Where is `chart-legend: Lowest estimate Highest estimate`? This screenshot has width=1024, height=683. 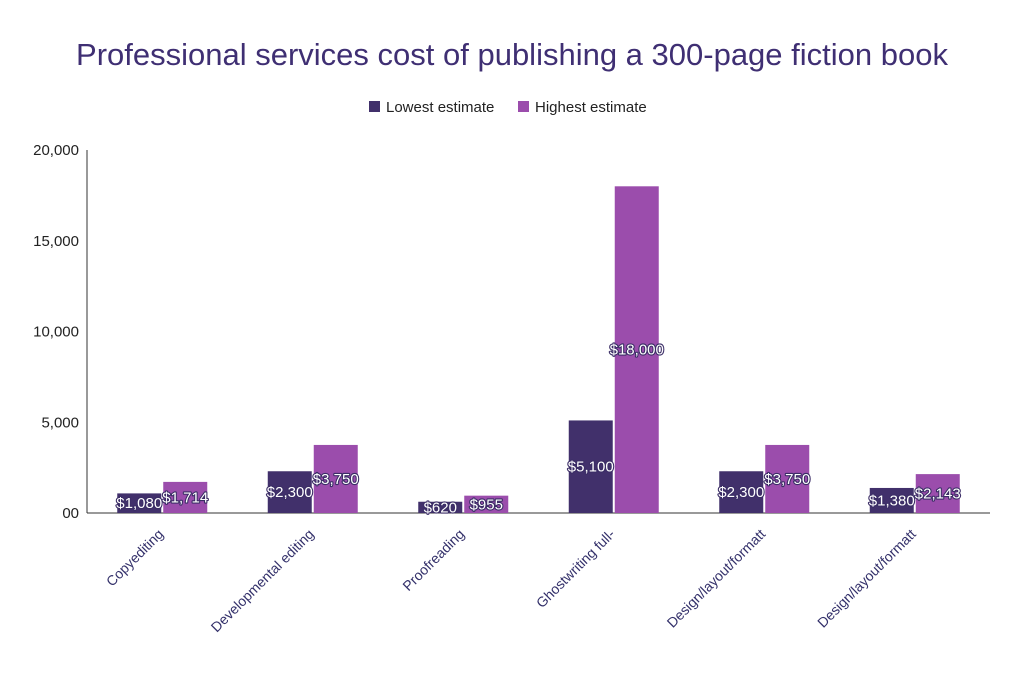 chart-legend: Lowest estimate Highest estimate is located at coordinates (508, 107).